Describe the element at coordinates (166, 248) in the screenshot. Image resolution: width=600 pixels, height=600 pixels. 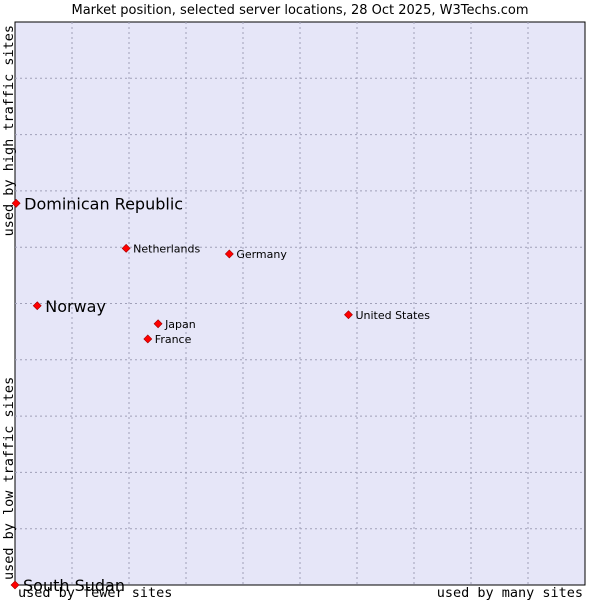
I see `point-label-netherlands: Netherlands` at that location.